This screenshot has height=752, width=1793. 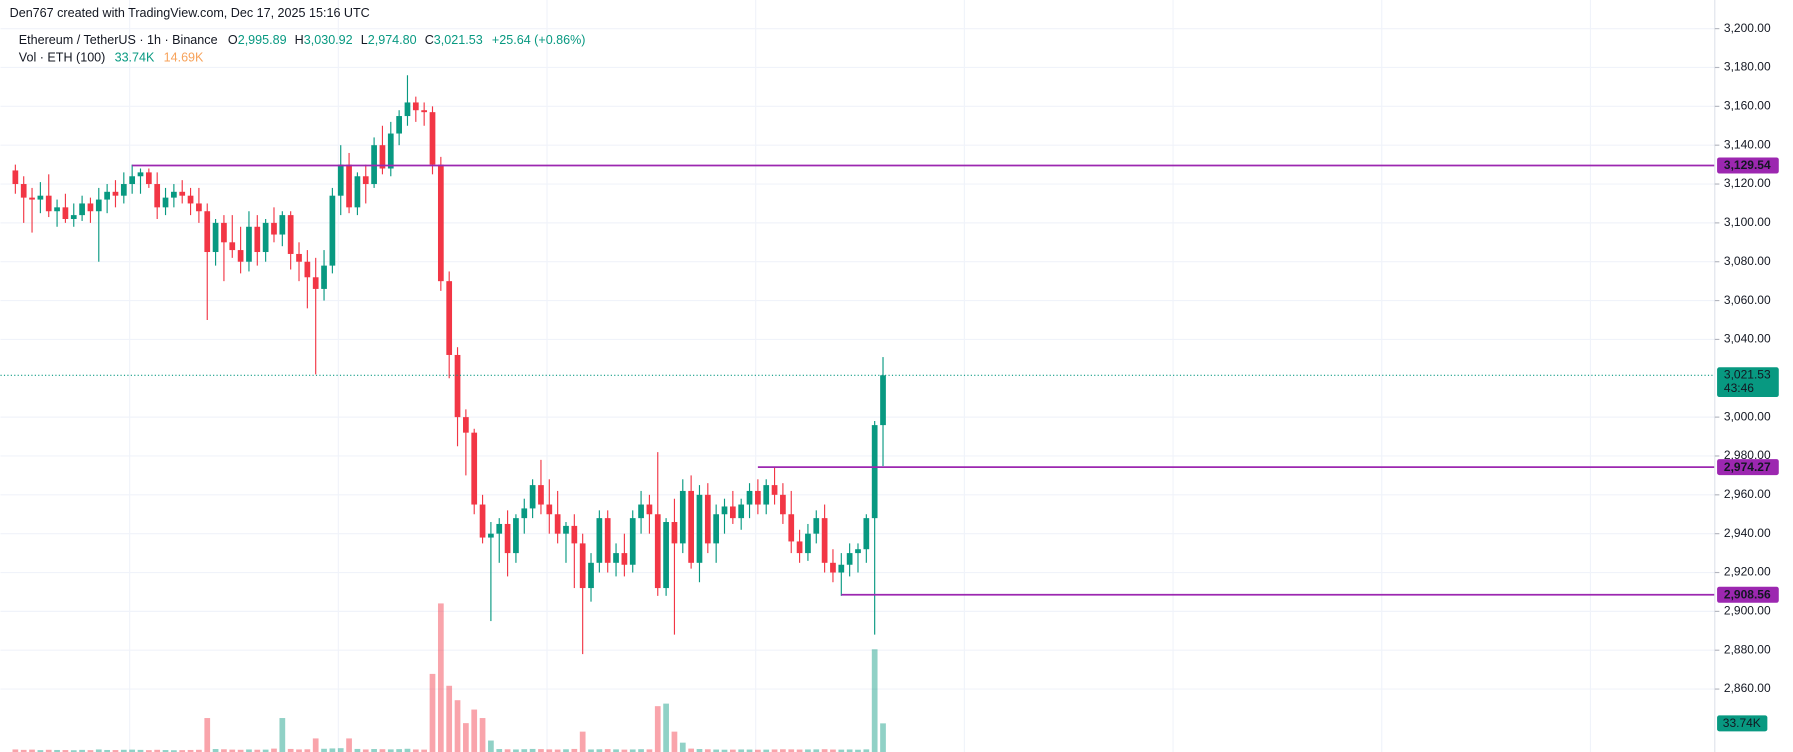 What do you see at coordinates (135, 58) in the screenshot?
I see `volume-value: 33.74K` at bounding box center [135, 58].